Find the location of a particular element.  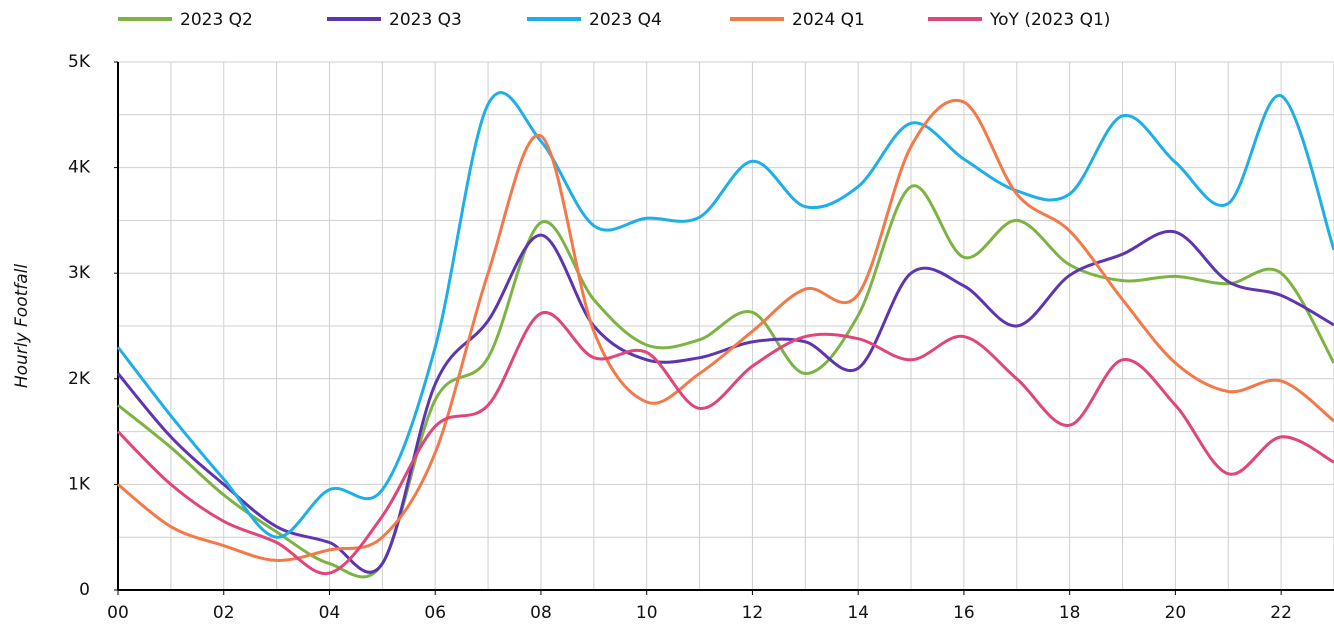

y-tick-label: 5K is located at coordinates (79, 62).